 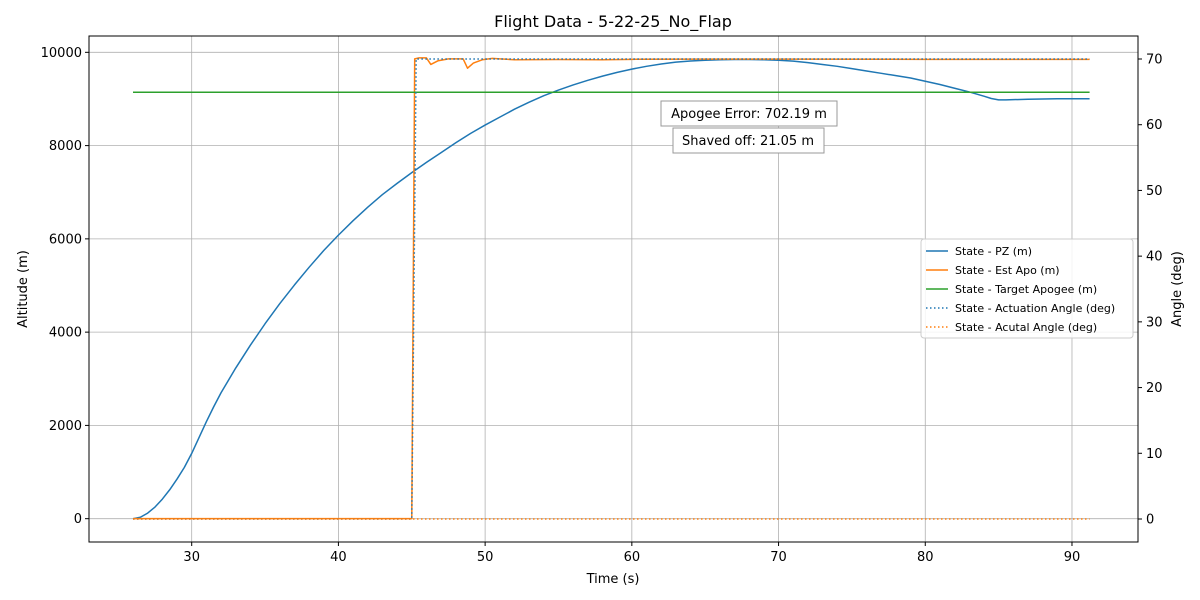 I want to click on x-tick-label: 30, so click(x=191, y=557).